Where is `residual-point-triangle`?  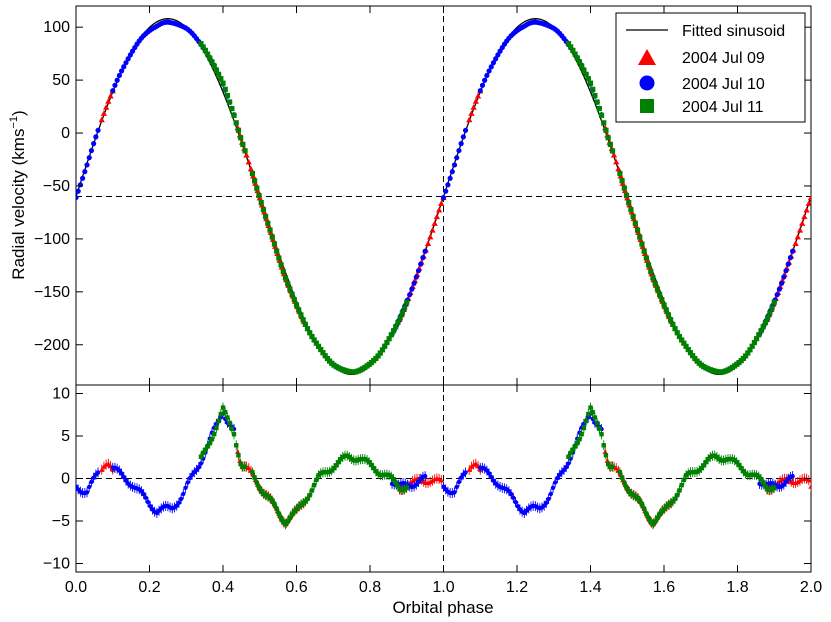
residual-point-triangle is located at coordinates (102, 469).